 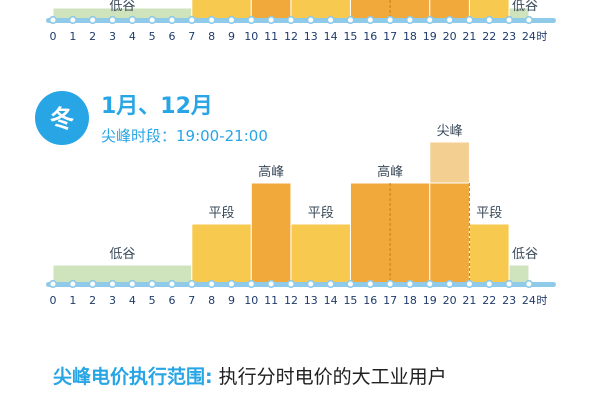 What do you see at coordinates (112, 300) in the screenshot?
I see `winter-chart-tick-label: 3` at bounding box center [112, 300].